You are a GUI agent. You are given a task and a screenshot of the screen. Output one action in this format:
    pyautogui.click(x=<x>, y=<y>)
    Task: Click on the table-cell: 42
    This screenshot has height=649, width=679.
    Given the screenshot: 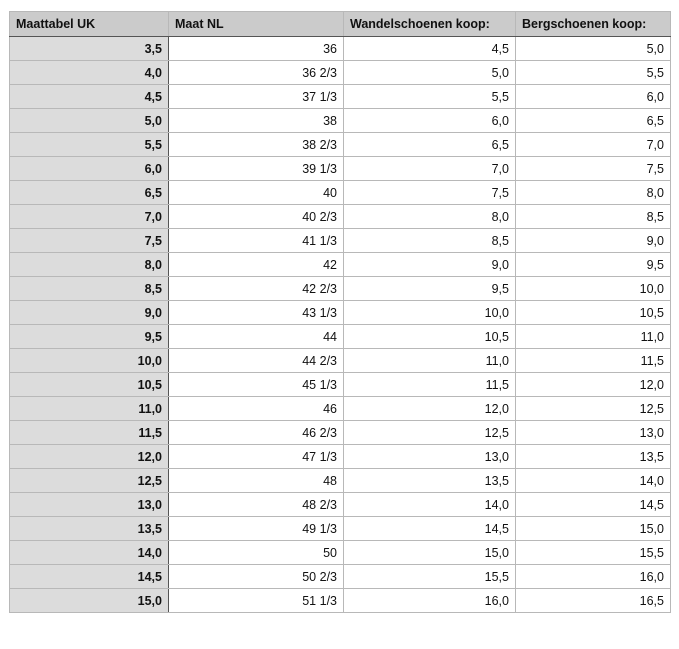 What is the action you would take?
    pyautogui.click(x=256, y=264)
    